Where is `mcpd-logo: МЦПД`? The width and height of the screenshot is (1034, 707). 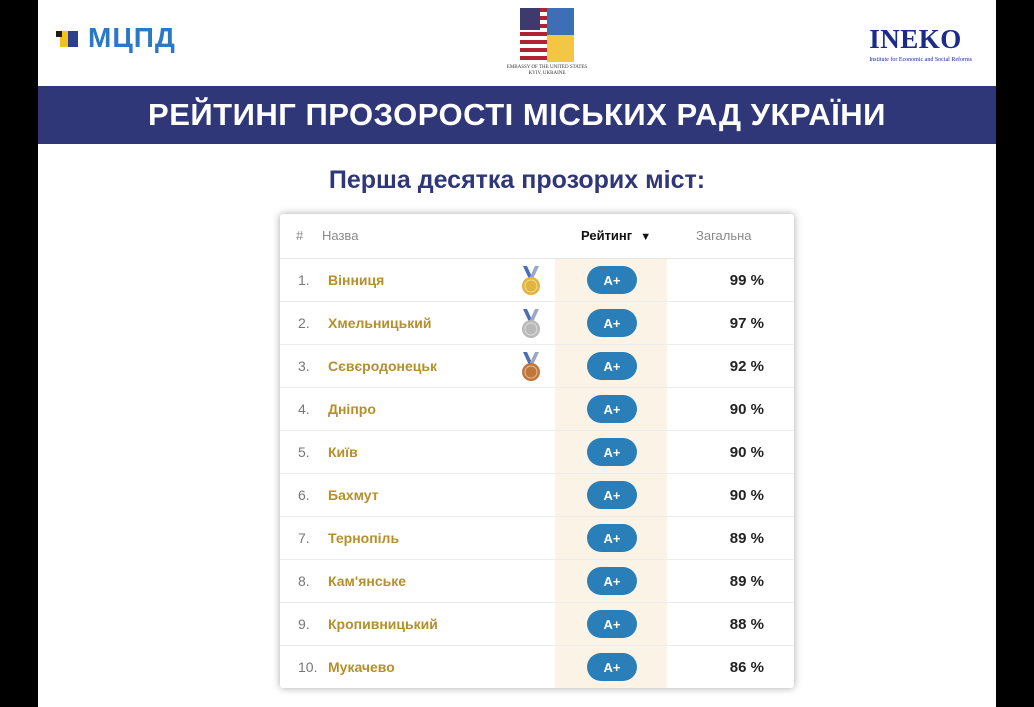 mcpd-logo: МЦПД is located at coordinates (116, 38).